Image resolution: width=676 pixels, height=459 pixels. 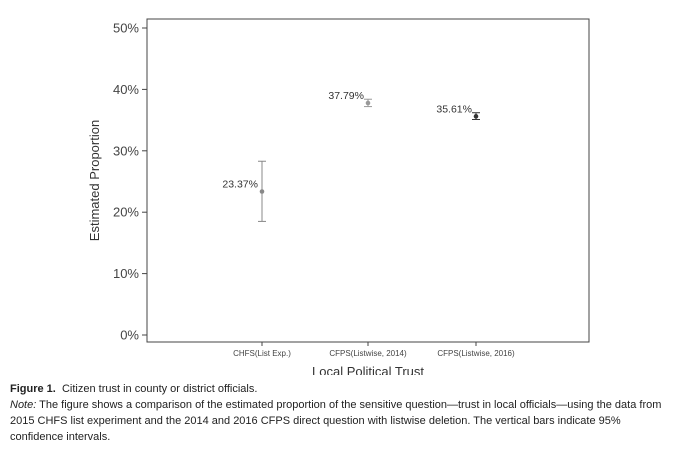 I want to click on y-tick-label: 40%, so click(x=126, y=89).